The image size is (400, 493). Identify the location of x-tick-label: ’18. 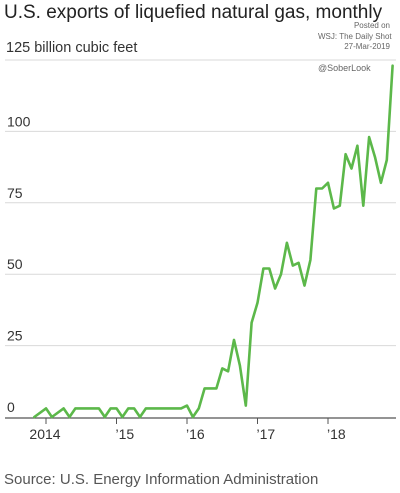
(336, 434).